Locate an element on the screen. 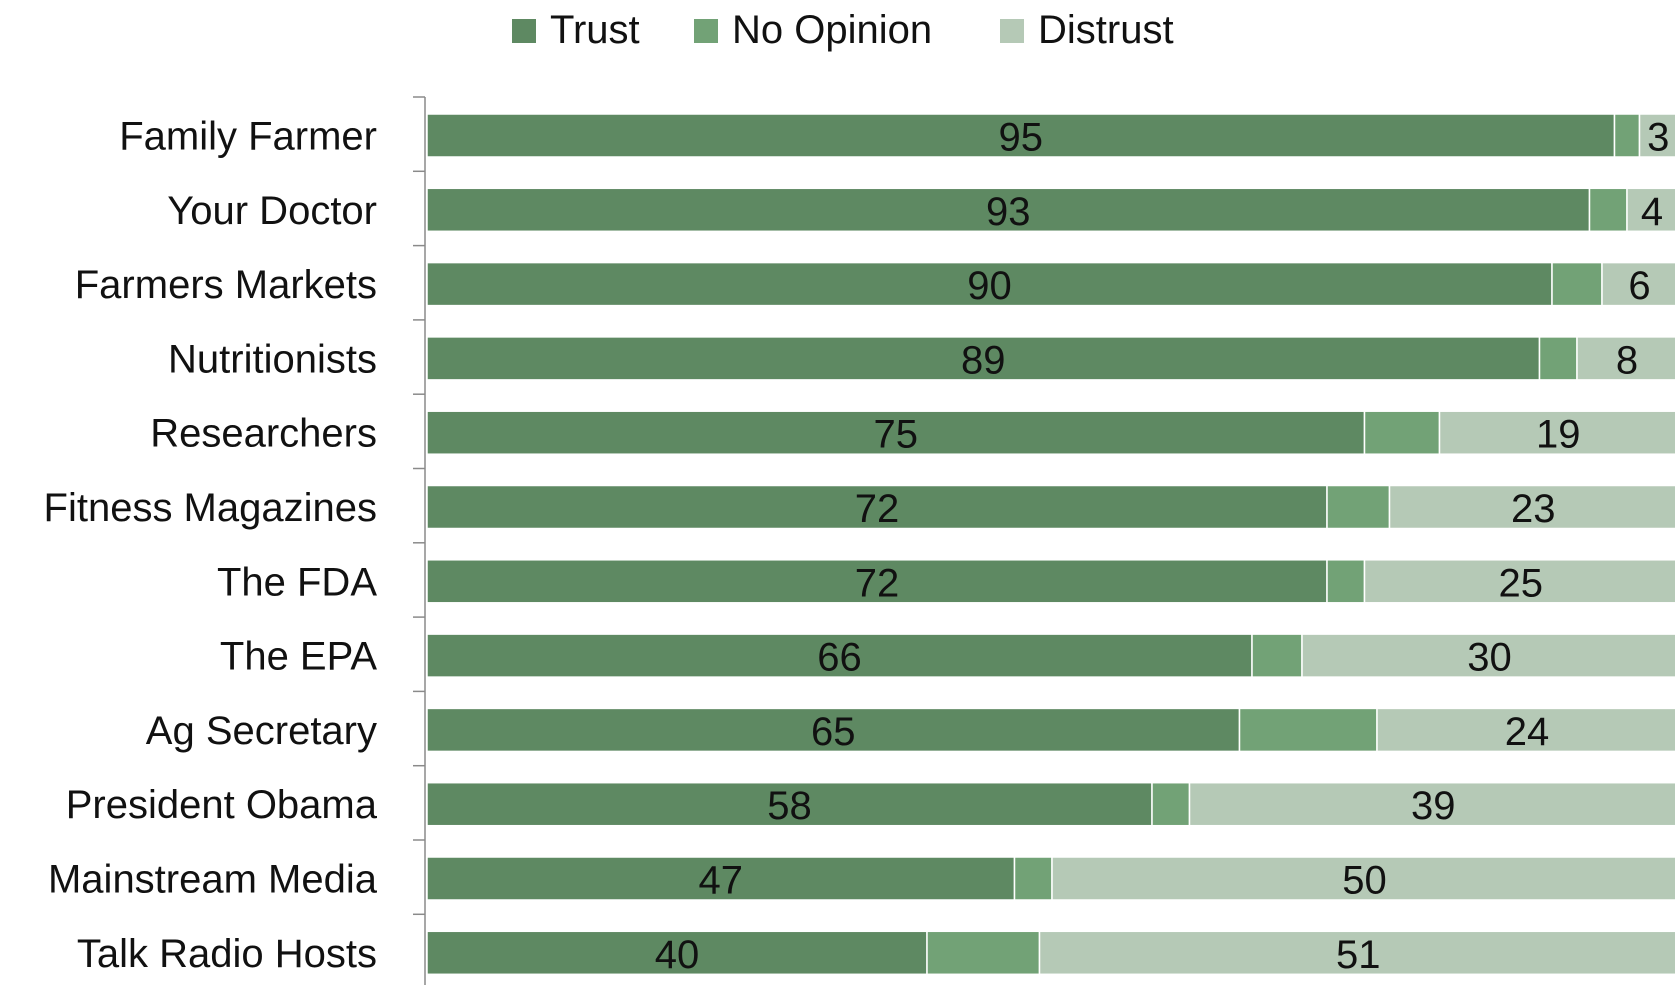  category-label: The EPA is located at coordinates (298, 657).